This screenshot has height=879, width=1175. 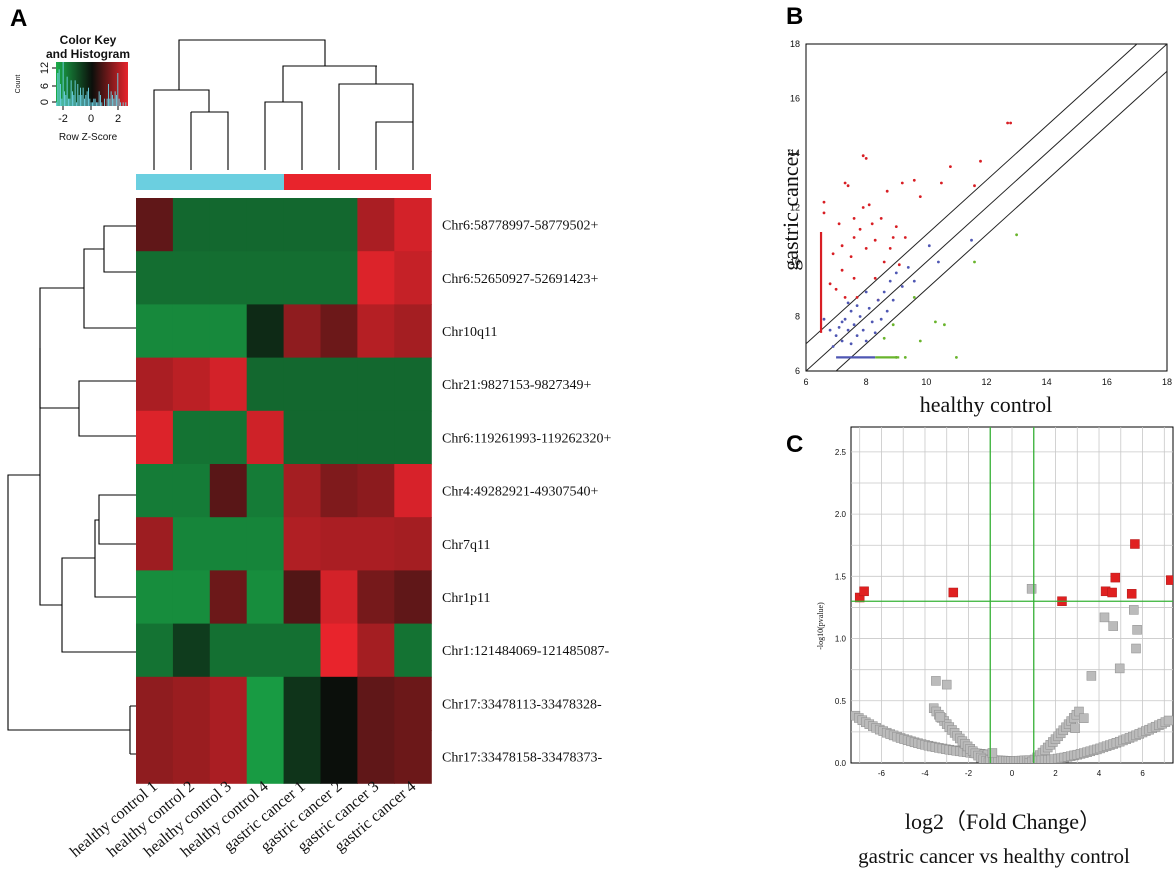 I want to click on volcano-thresholds, so click(x=1012, y=595).